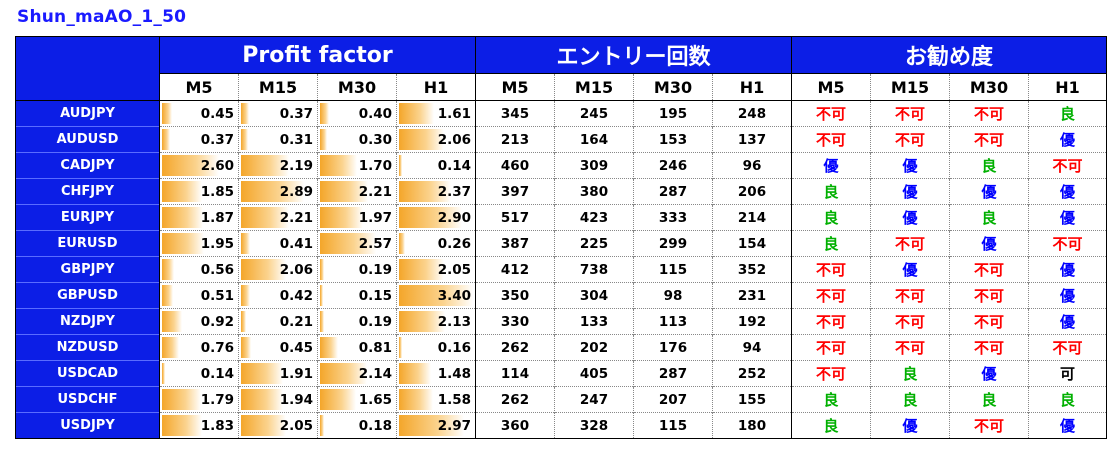 The height and width of the screenshot is (450, 1117). I want to click on table-row: GBPUSD 0.51 0.42 0.15 3.40 350 304 98 231 不可 不可 不可優, so click(561, 295).